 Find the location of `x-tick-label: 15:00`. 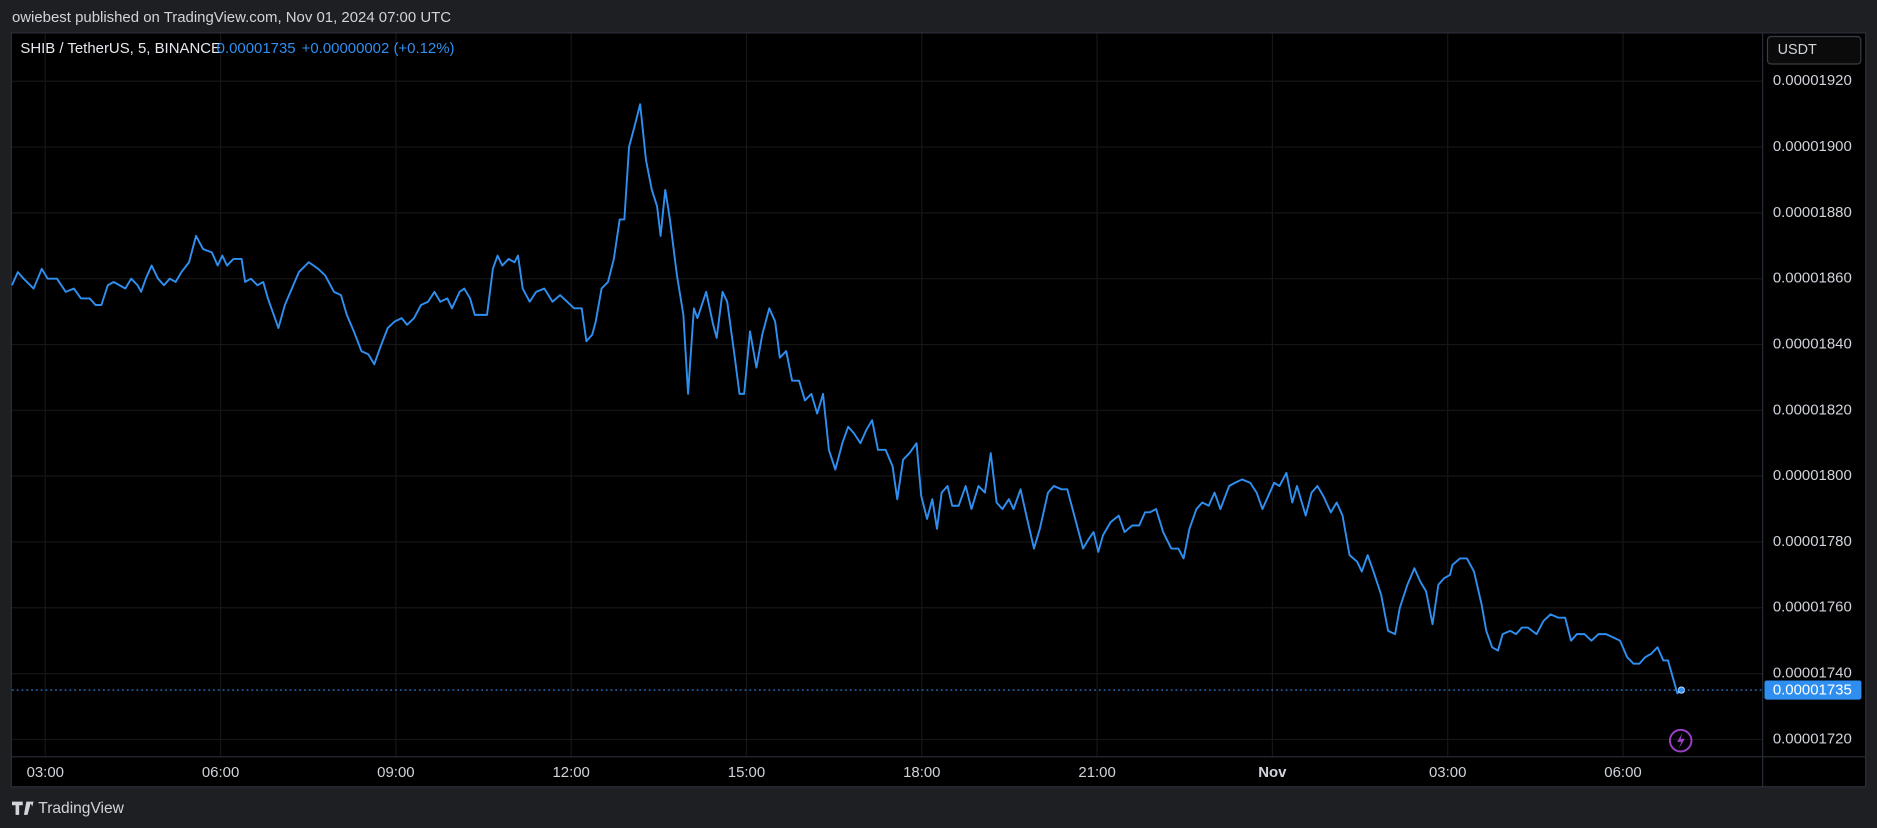

x-tick-label: 15:00 is located at coordinates (746, 772).